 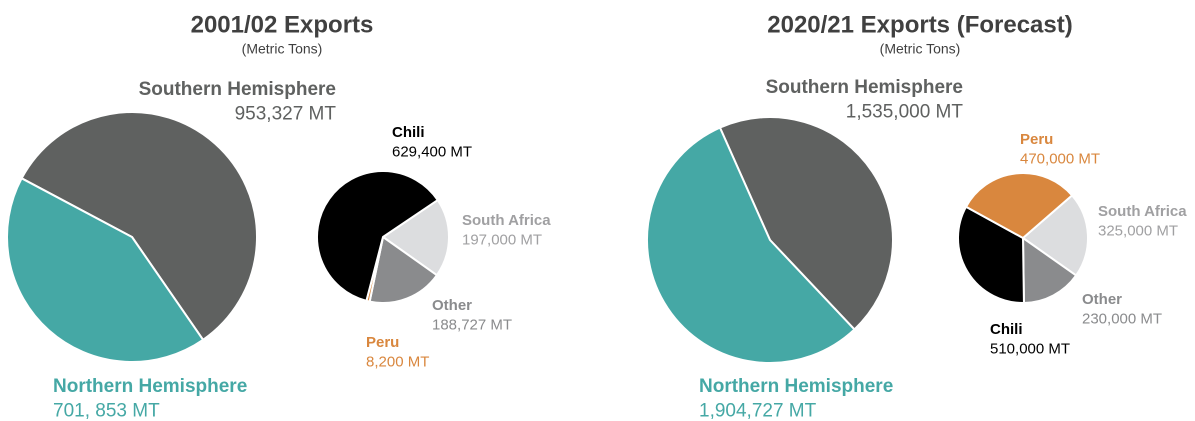 I want to click on slice-value-label: 188,727 MT, so click(x=472, y=324).